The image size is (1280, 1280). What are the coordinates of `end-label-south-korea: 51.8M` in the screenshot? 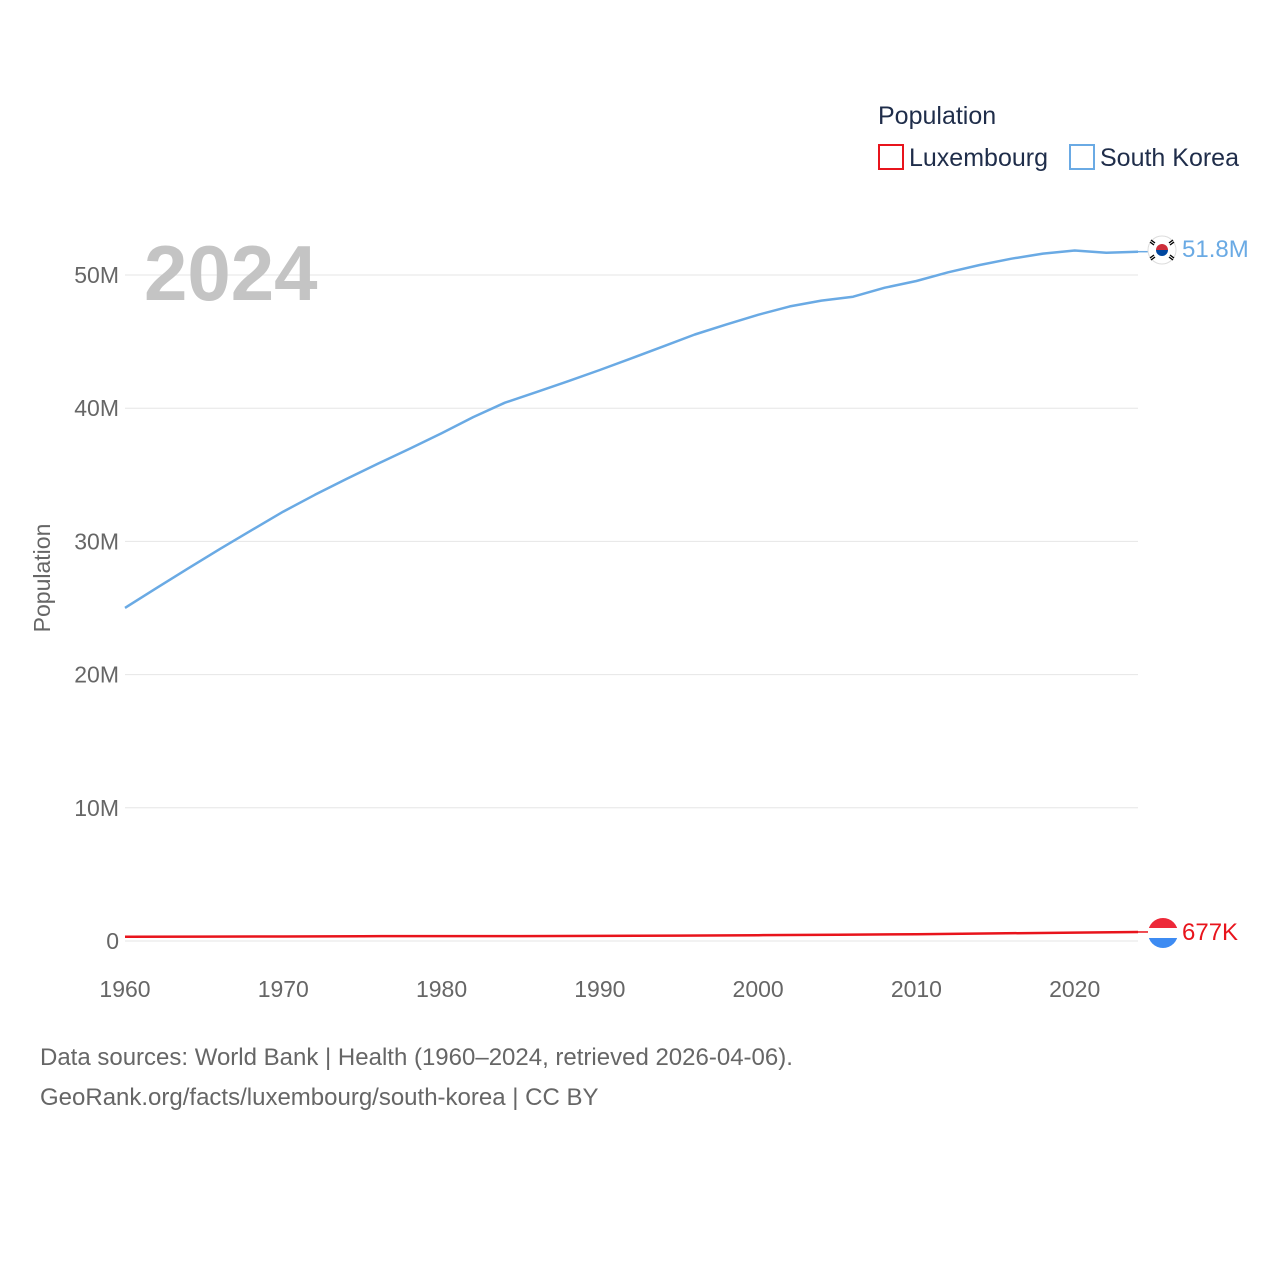 It's located at (1215, 249).